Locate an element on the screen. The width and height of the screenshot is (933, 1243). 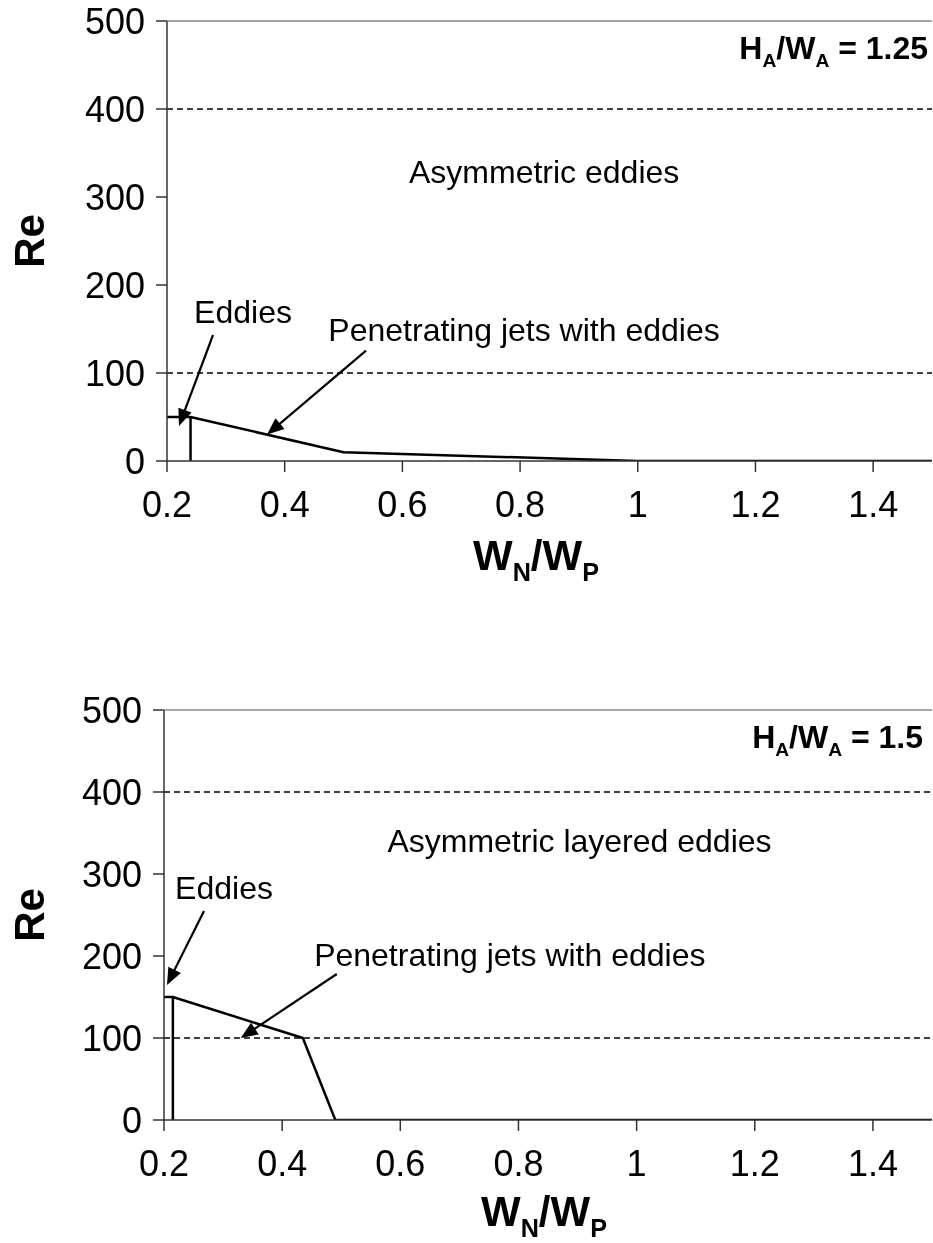
annotation: Asymmetric eddies is located at coordinates (544, 172).